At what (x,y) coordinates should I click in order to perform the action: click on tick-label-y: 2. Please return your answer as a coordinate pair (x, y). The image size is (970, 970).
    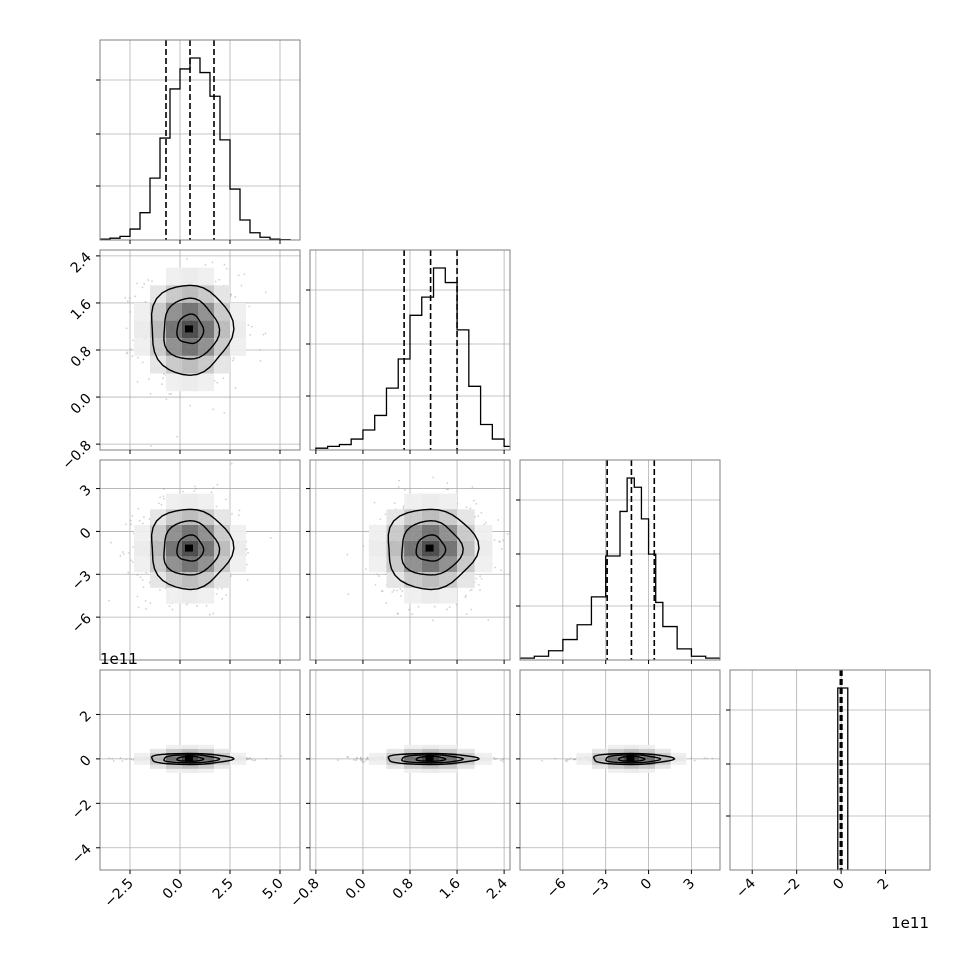
    Looking at the image, I should click on (86, 717).